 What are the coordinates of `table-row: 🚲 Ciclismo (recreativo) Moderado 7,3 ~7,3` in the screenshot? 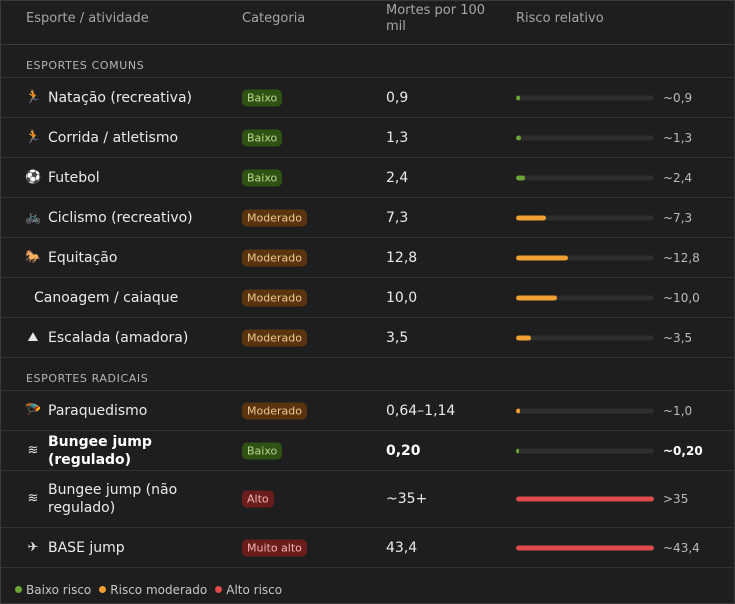 It's located at (367, 218).